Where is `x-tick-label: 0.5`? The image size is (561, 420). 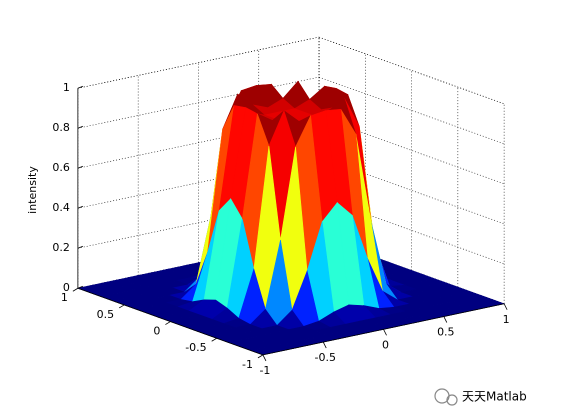 x-tick-label: 0.5 is located at coordinates (446, 332).